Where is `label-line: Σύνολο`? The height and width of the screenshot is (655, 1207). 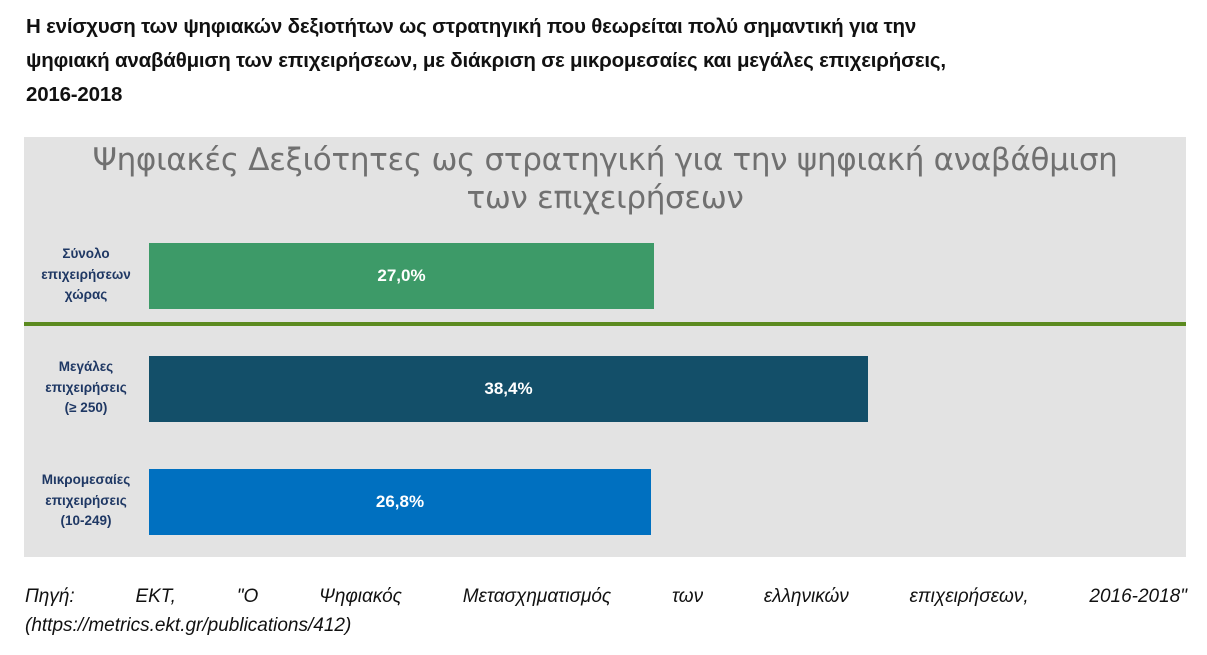 label-line: Σύνολο is located at coordinates (86, 253).